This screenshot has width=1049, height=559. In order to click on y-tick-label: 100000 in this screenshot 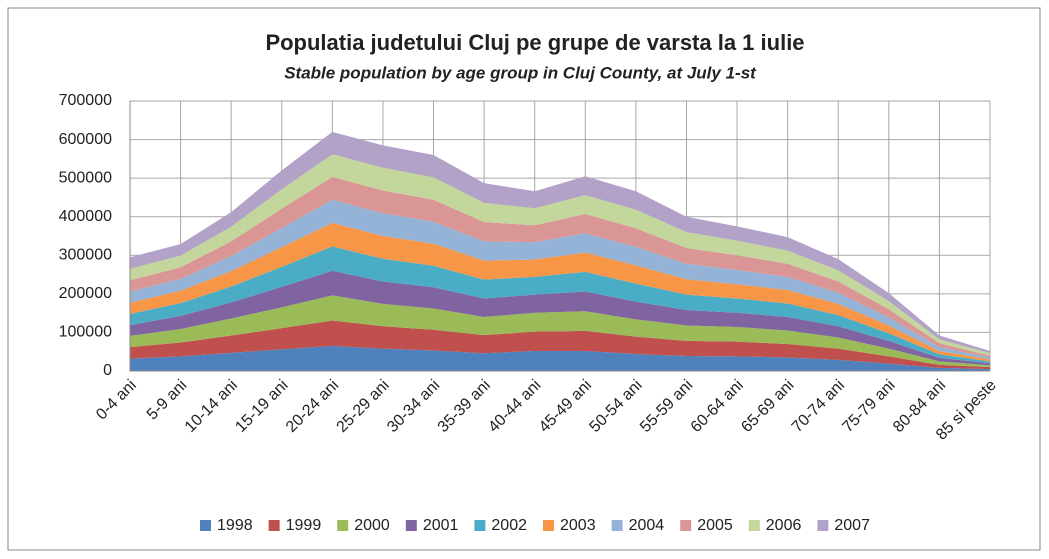, I will do `click(85, 332)`.